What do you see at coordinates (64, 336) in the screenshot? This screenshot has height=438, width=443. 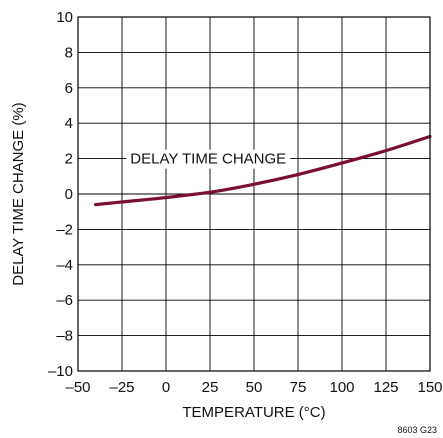 I see `y-tick-label: –8` at bounding box center [64, 336].